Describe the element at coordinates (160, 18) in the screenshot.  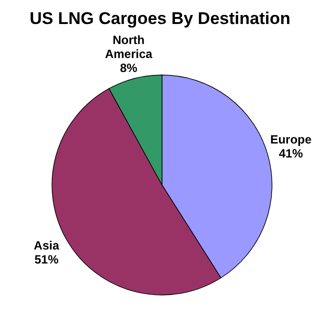
I see `chart-title: US LNG Cargoes By Destination` at that location.